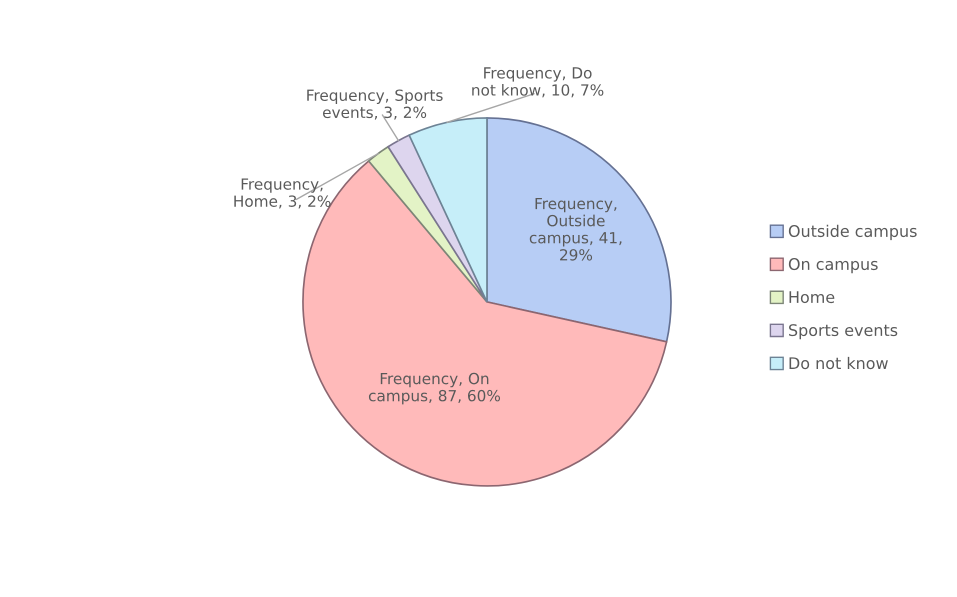  I want to click on data-label: Frequency, Outside campus, 41, 29%, so click(576, 229).